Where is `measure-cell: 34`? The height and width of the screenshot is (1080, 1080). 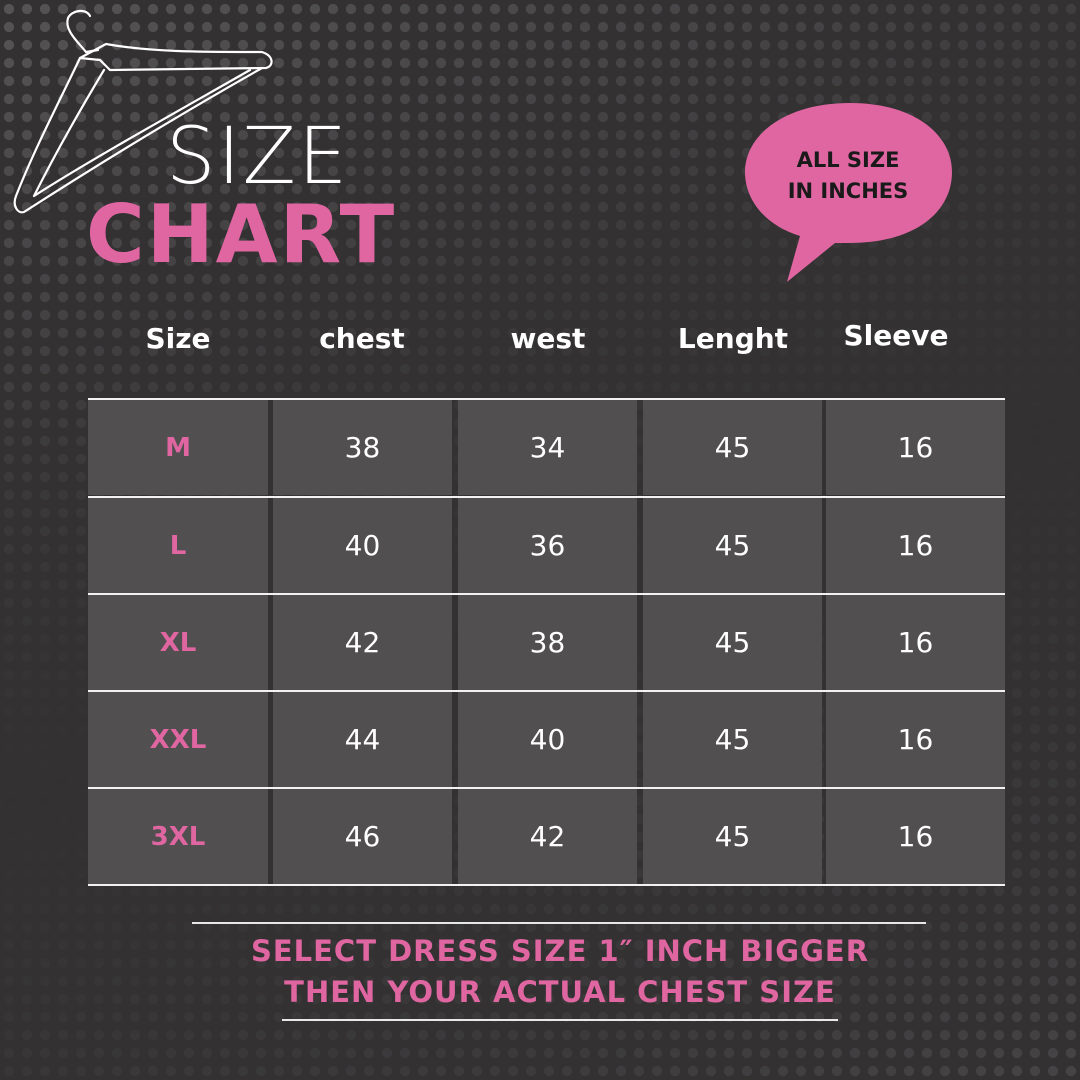 measure-cell: 34 is located at coordinates (547, 447).